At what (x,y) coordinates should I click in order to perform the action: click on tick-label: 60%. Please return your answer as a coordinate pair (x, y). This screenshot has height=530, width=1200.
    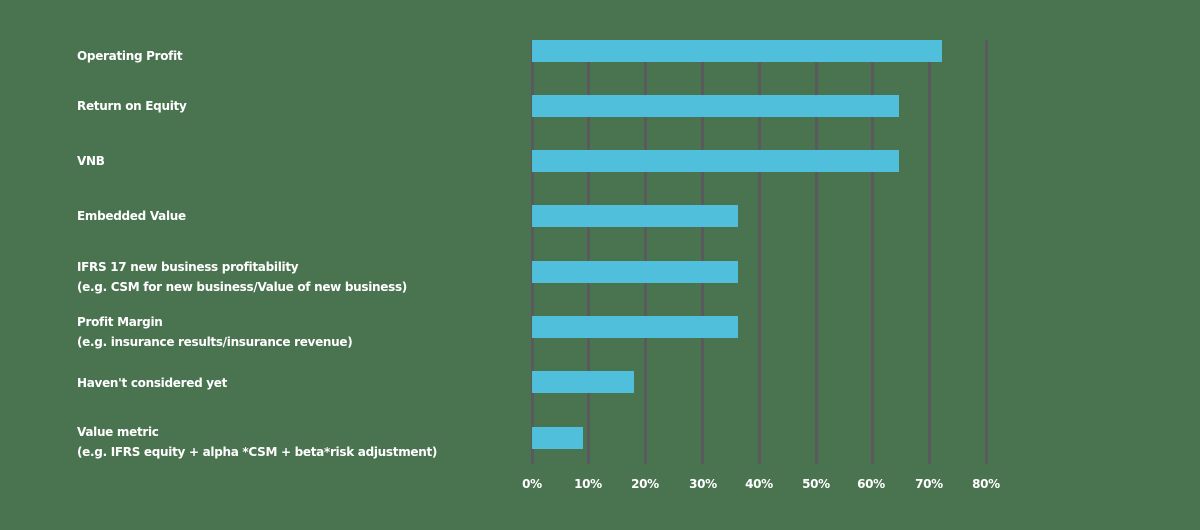
    Looking at the image, I should click on (871, 484).